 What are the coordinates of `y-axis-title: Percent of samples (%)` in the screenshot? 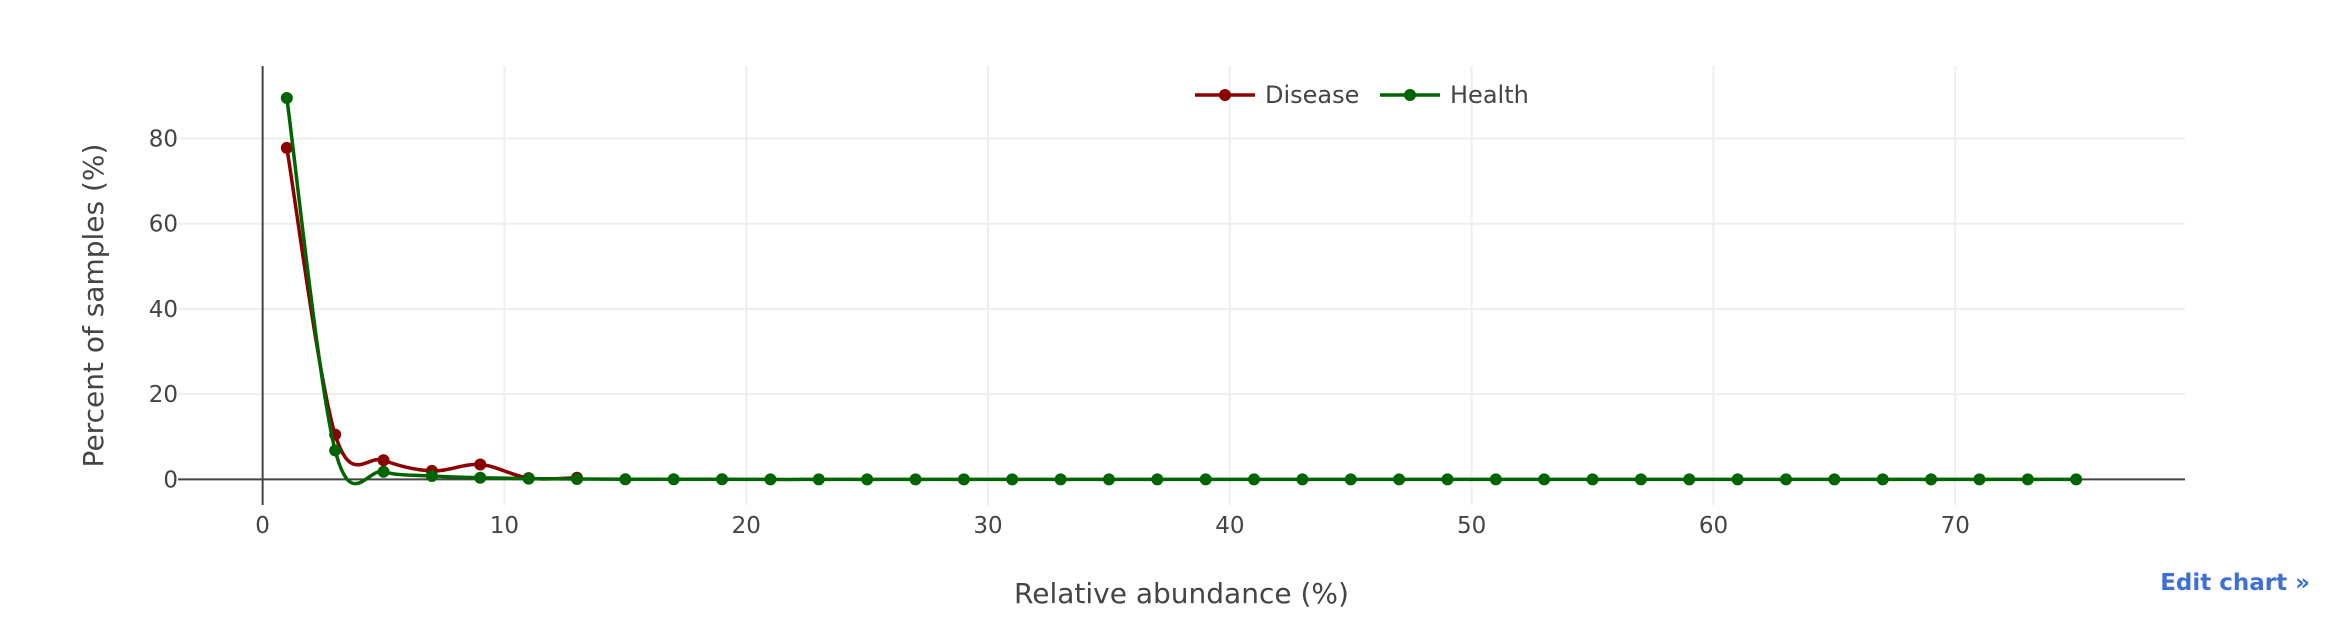 It's located at (93, 306).